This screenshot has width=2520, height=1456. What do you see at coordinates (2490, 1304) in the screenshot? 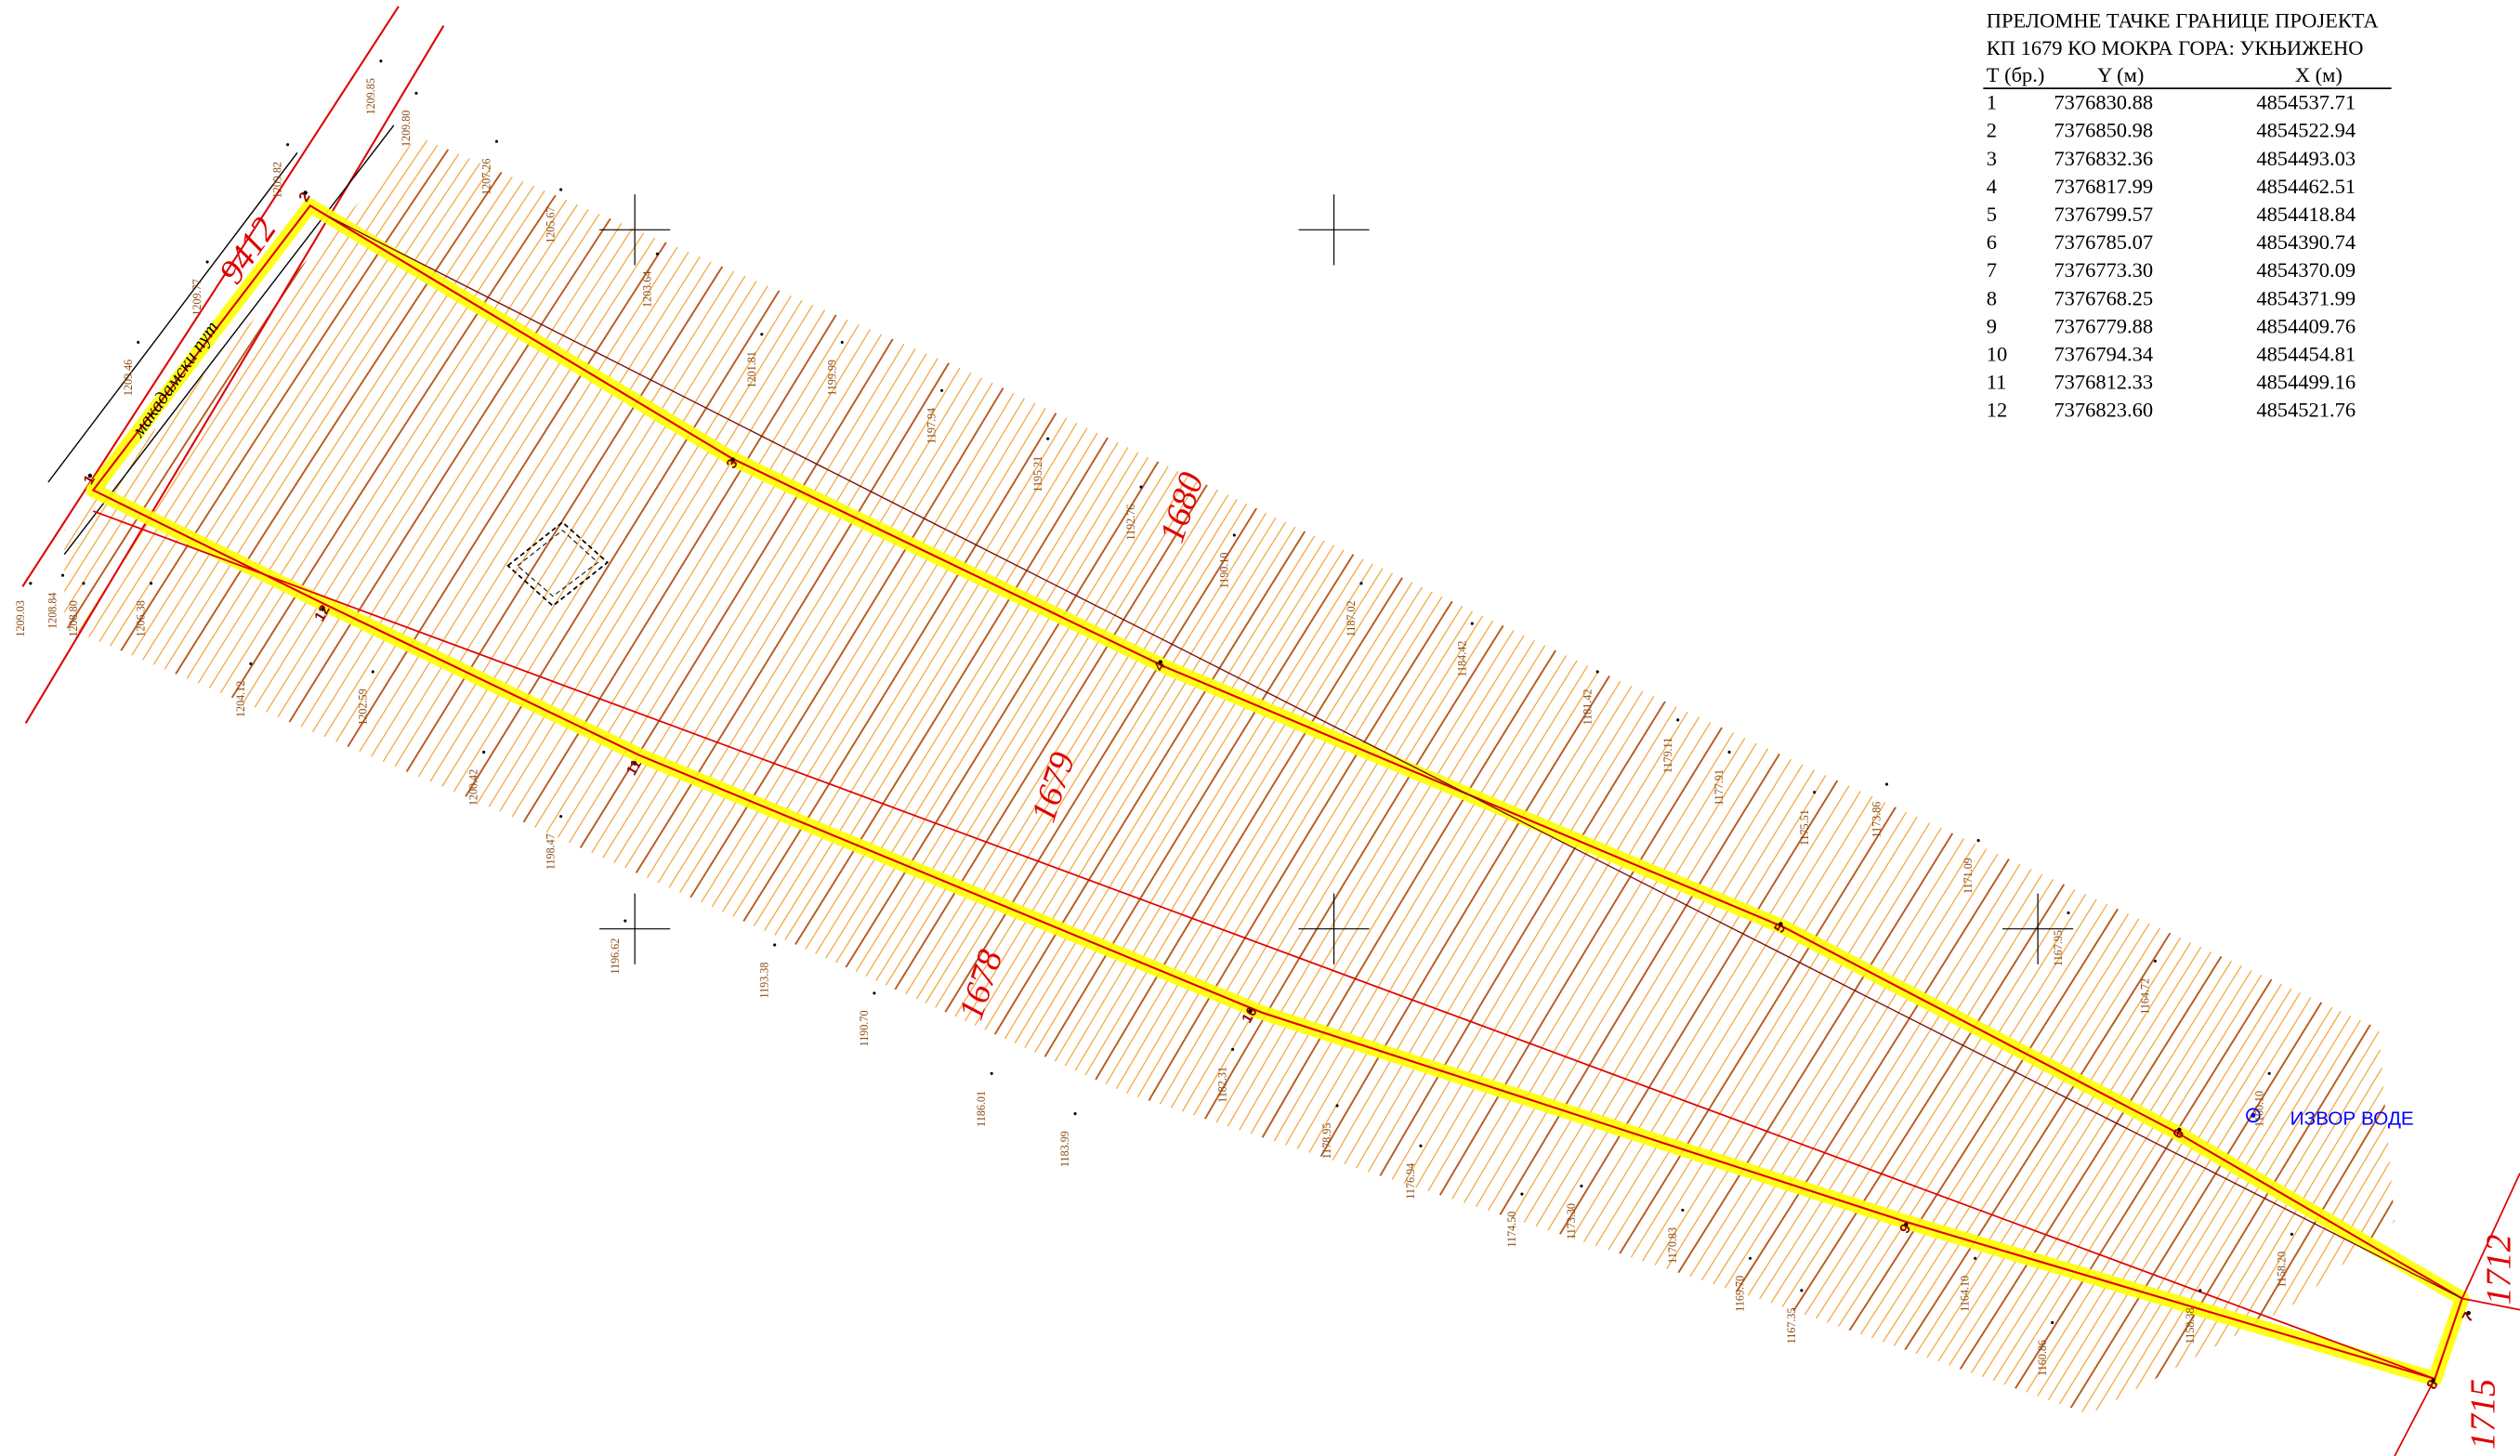
I see `neighbour-boundary` at bounding box center [2490, 1304].